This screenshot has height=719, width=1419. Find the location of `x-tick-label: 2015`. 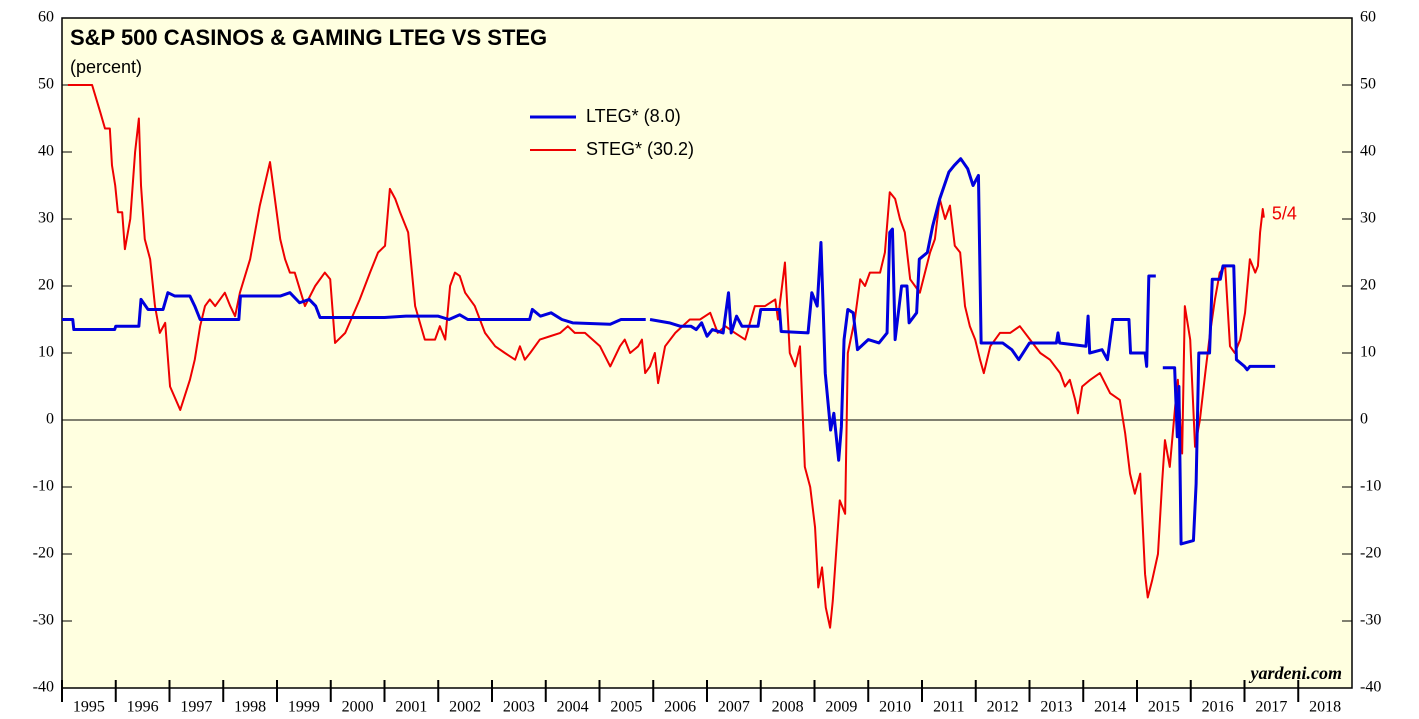

x-tick-label: 2015 is located at coordinates (1164, 707).